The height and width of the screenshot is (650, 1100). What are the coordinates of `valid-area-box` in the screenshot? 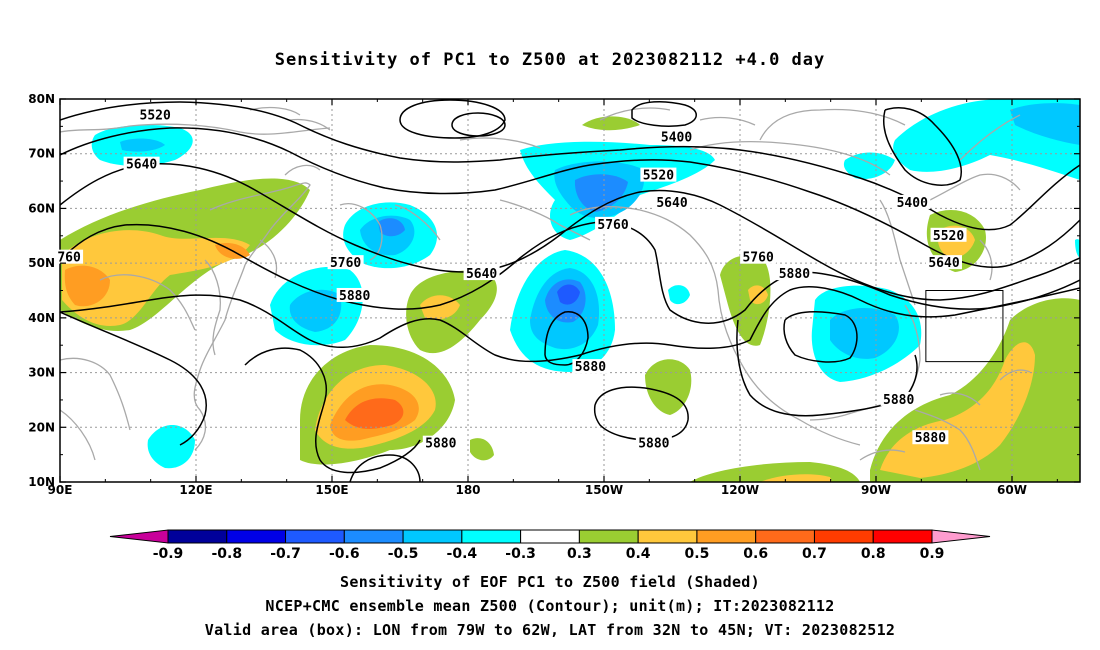 It's located at (964, 326).